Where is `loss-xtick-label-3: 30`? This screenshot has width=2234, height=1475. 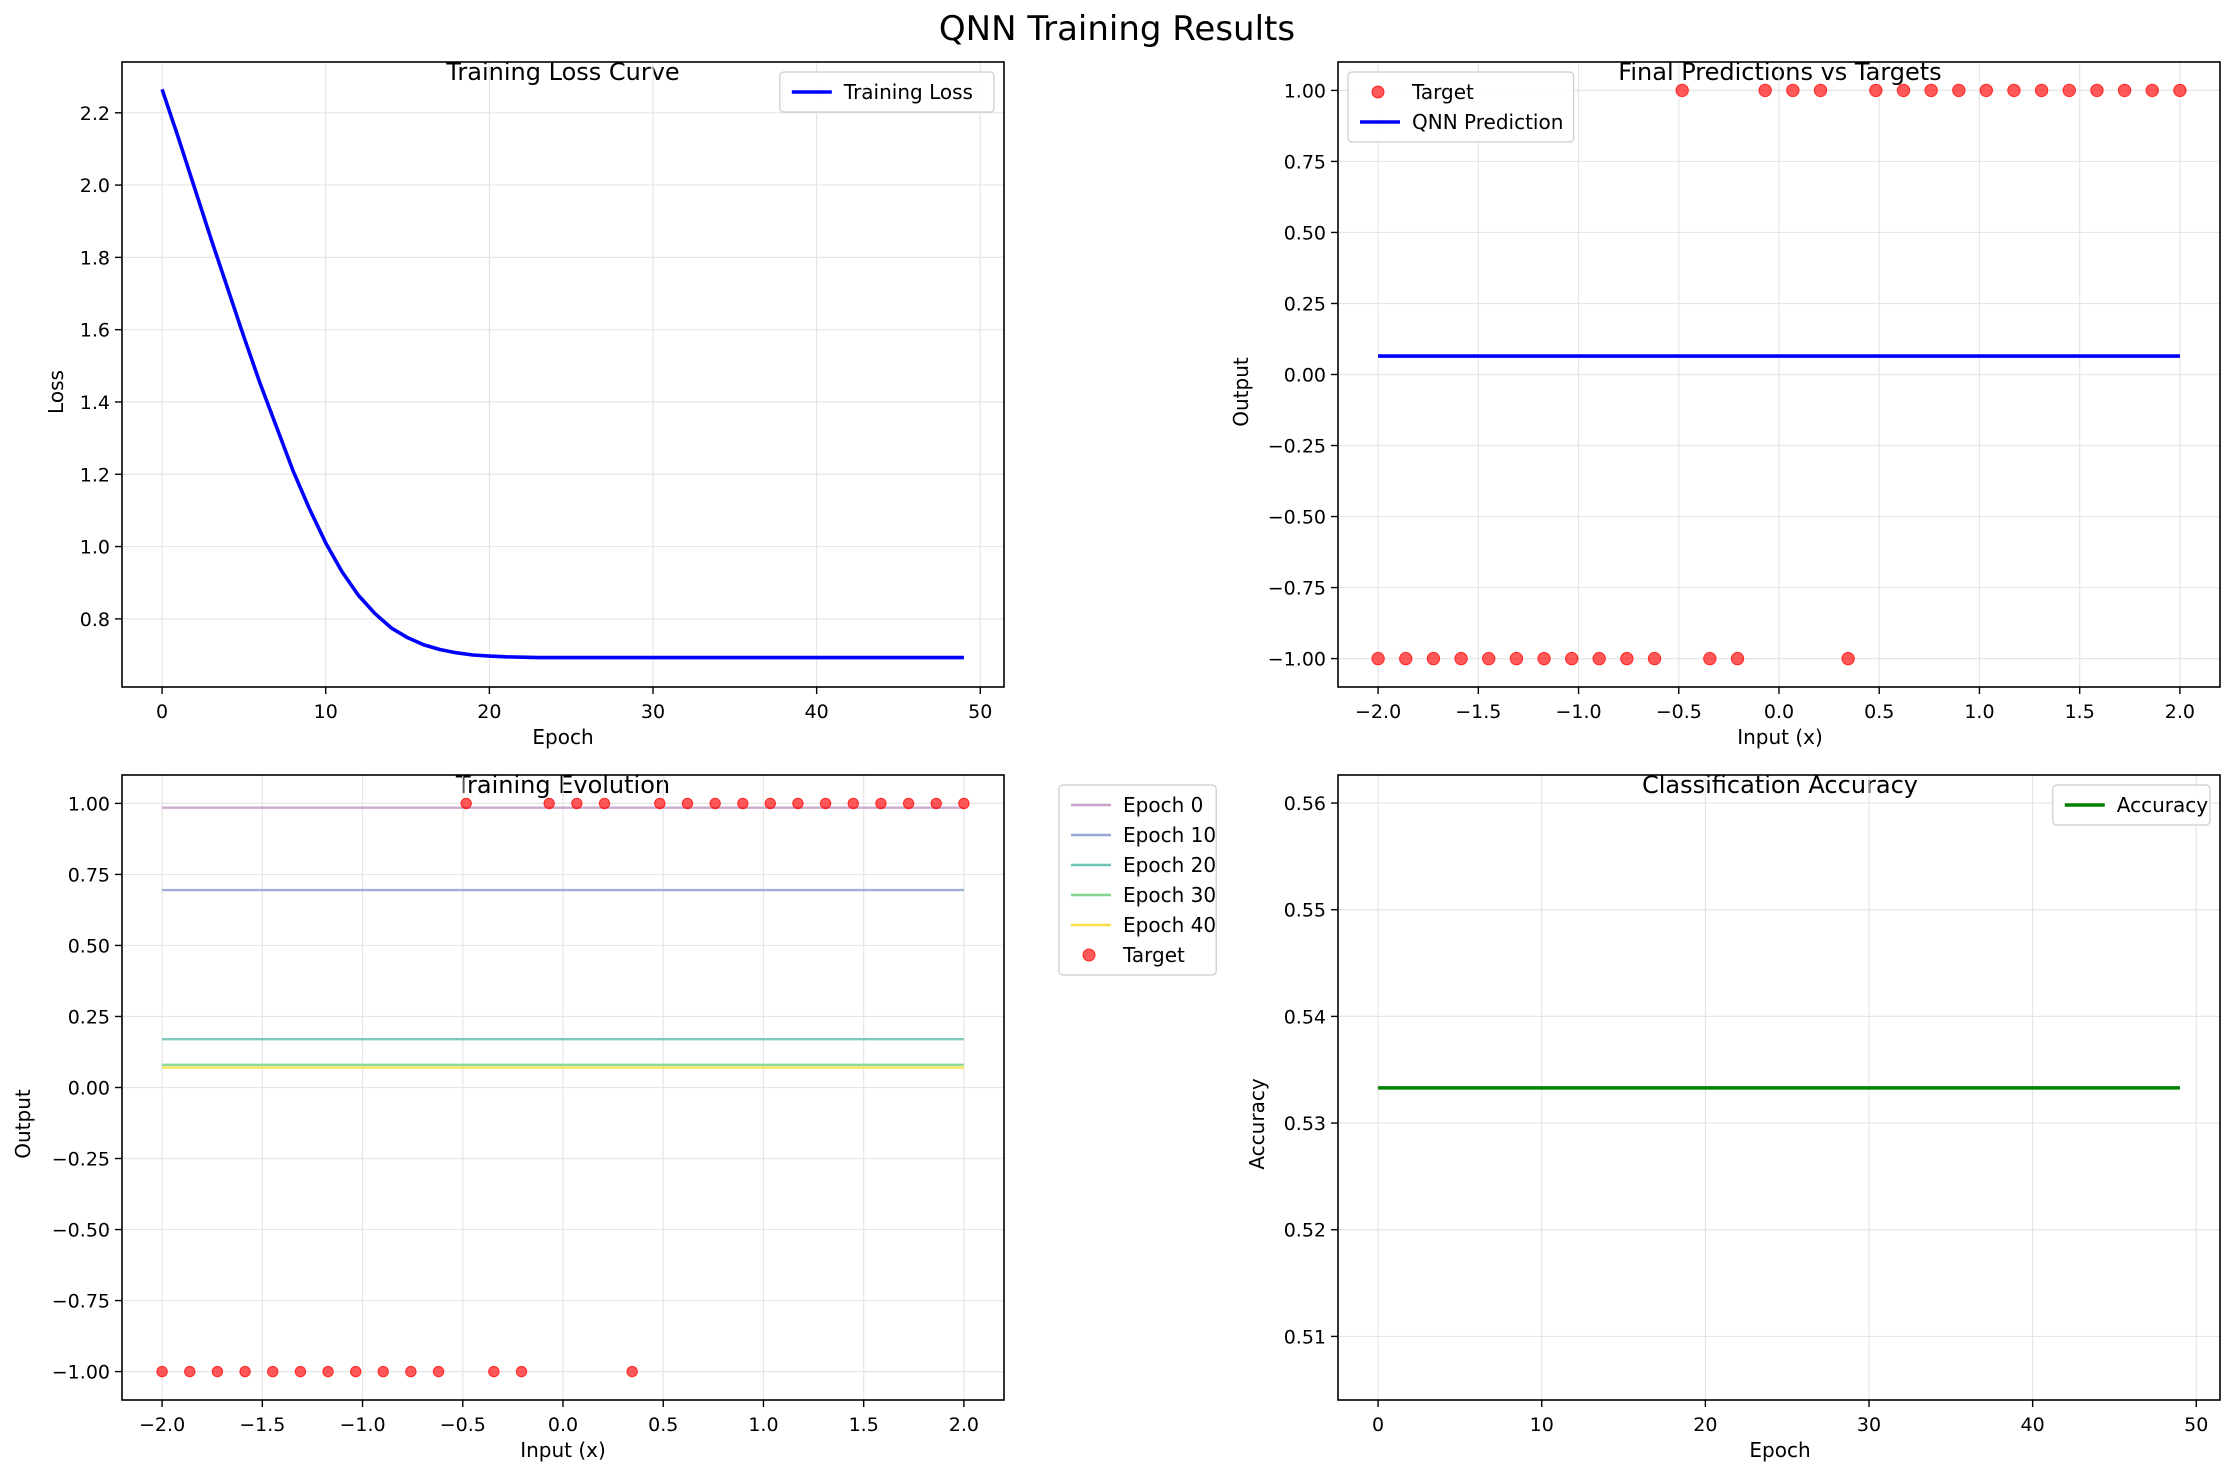 loss-xtick-label-3: 30 is located at coordinates (653, 712).